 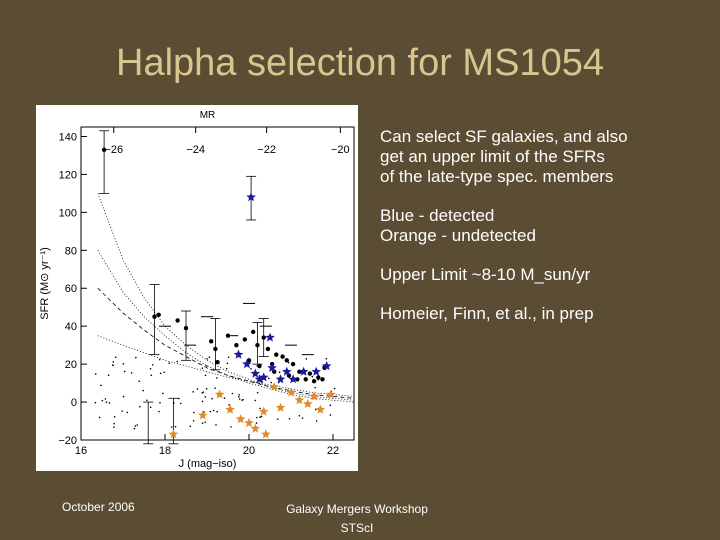 What do you see at coordinates (266, 150) in the screenshot?
I see `top-tick-label: −22` at bounding box center [266, 150].